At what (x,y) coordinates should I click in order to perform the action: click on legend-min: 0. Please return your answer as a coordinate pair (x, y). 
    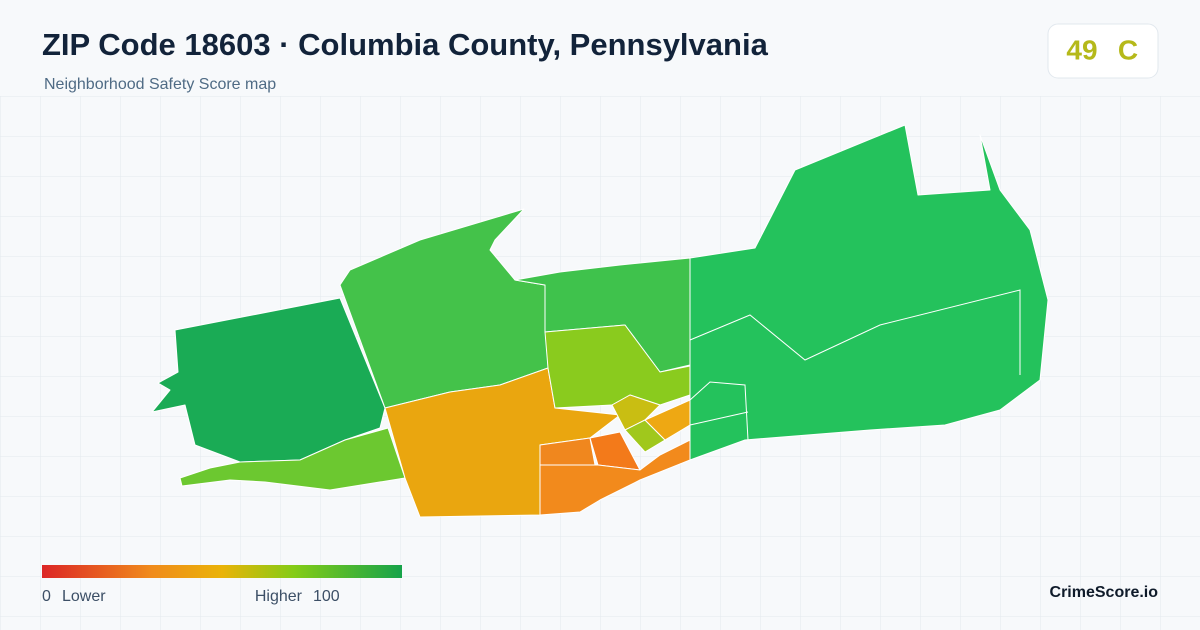
    Looking at the image, I should click on (46, 596).